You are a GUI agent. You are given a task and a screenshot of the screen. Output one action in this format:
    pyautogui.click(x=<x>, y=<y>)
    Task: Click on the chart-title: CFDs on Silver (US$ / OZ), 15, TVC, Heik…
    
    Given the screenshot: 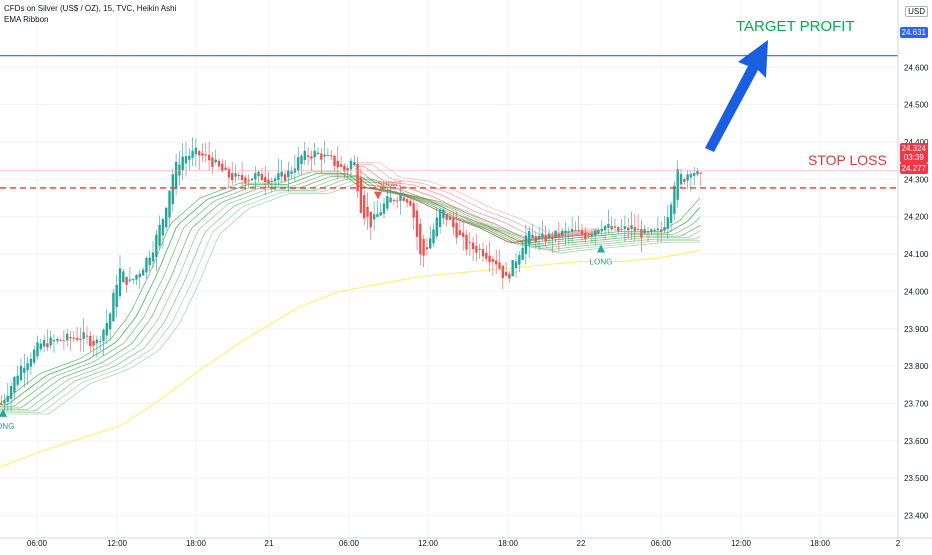 What is the action you would take?
    pyautogui.click(x=90, y=8)
    